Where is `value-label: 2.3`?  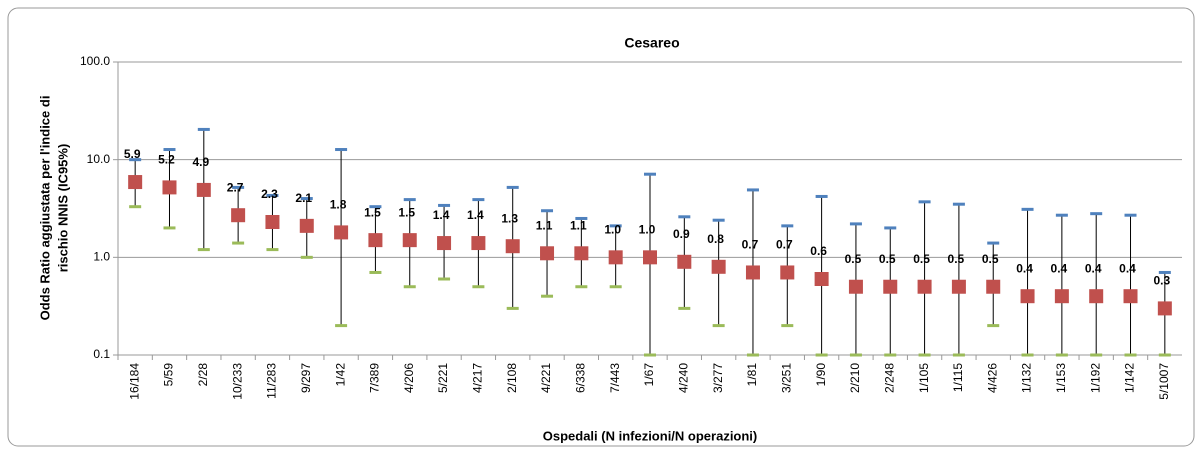 value-label: 2.3 is located at coordinates (269, 194).